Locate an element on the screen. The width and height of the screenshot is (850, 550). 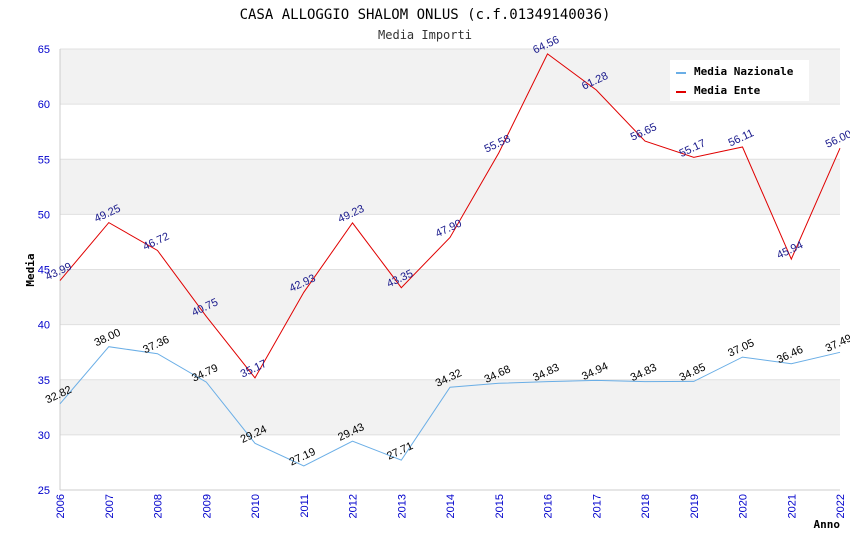
y-tick-label: 30 is located at coordinates (44, 436).